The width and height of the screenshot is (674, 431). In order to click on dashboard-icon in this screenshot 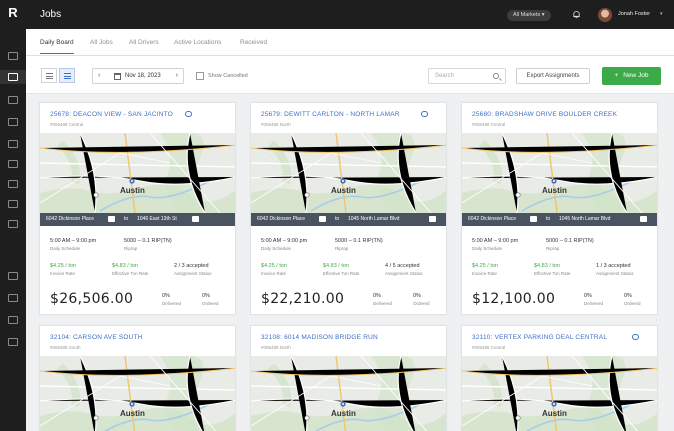, I will do `click(13, 56)`.